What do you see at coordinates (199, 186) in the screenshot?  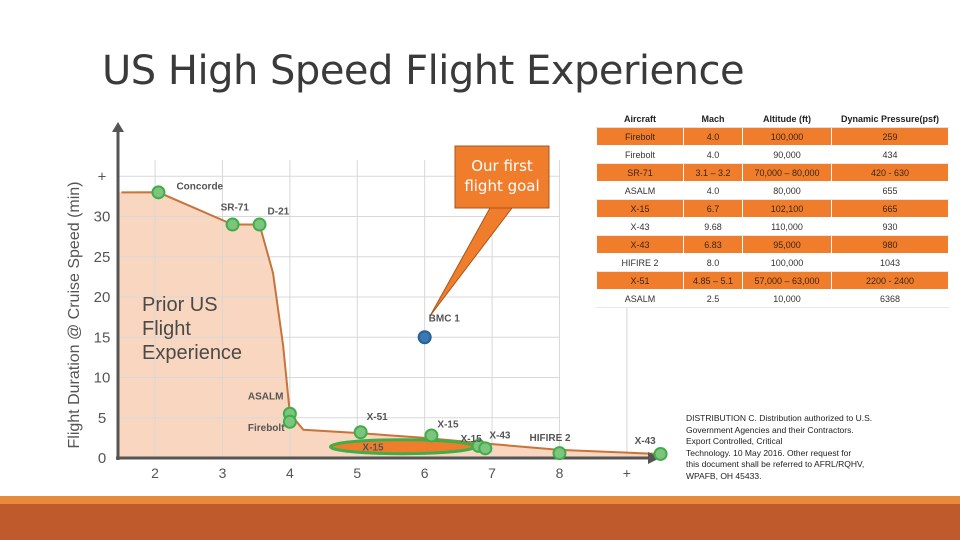 I see `point-label: Concorde` at bounding box center [199, 186].